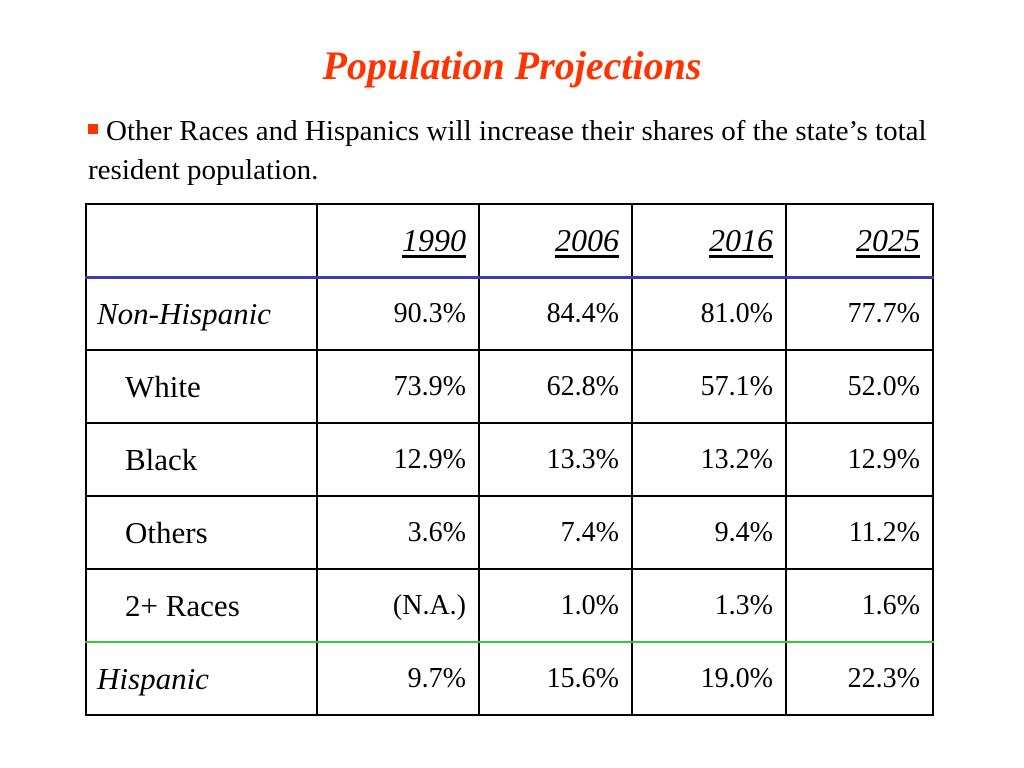 The height and width of the screenshot is (768, 1024). What do you see at coordinates (859, 678) in the screenshot?
I see `table-cell: 22.3%` at bounding box center [859, 678].